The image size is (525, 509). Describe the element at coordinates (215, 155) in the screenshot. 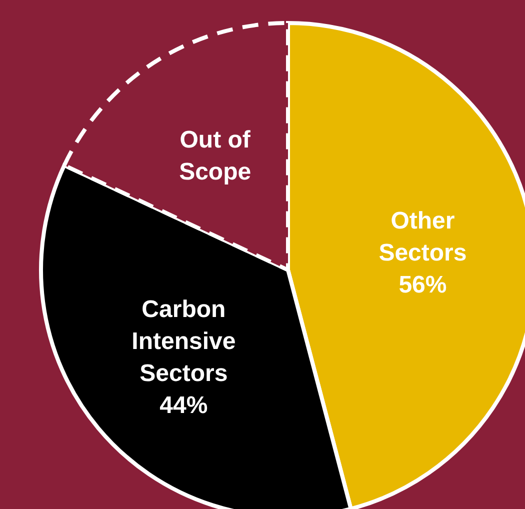

I see `slice-label: Out of Scope` at that location.